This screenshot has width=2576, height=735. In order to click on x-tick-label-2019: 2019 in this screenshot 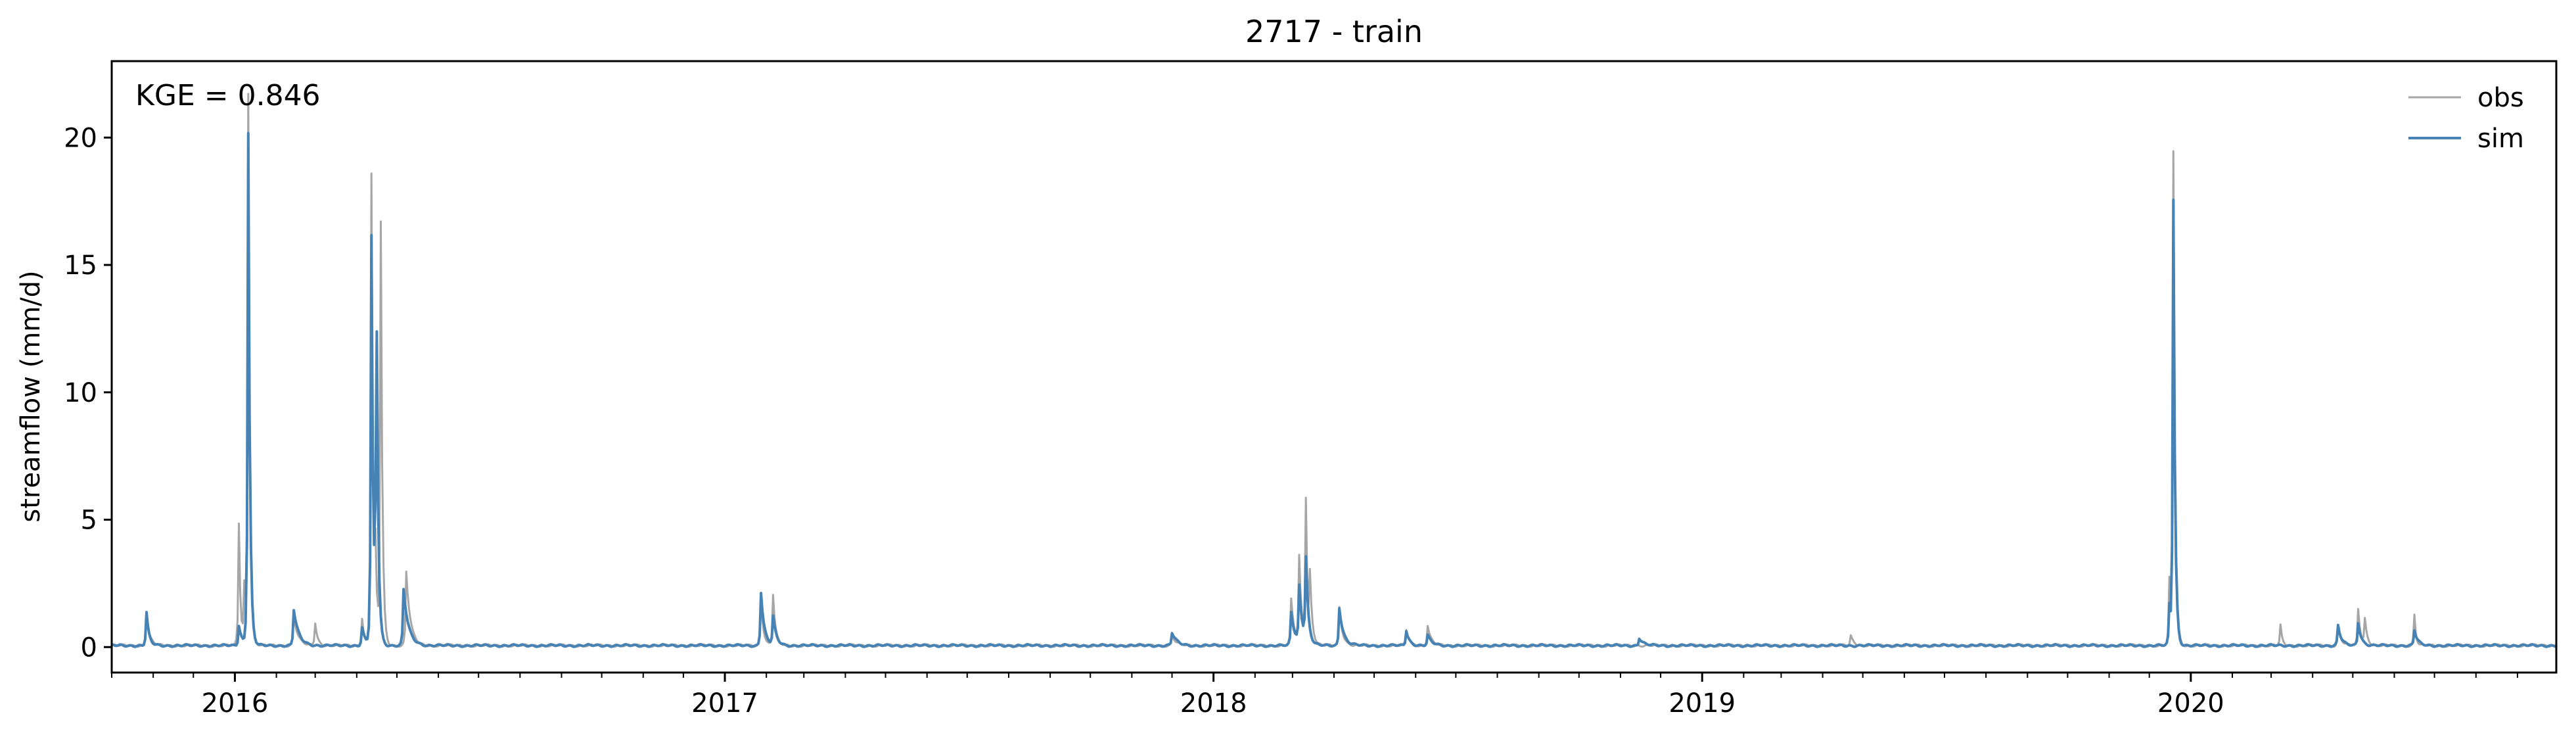, I will do `click(1702, 703)`.